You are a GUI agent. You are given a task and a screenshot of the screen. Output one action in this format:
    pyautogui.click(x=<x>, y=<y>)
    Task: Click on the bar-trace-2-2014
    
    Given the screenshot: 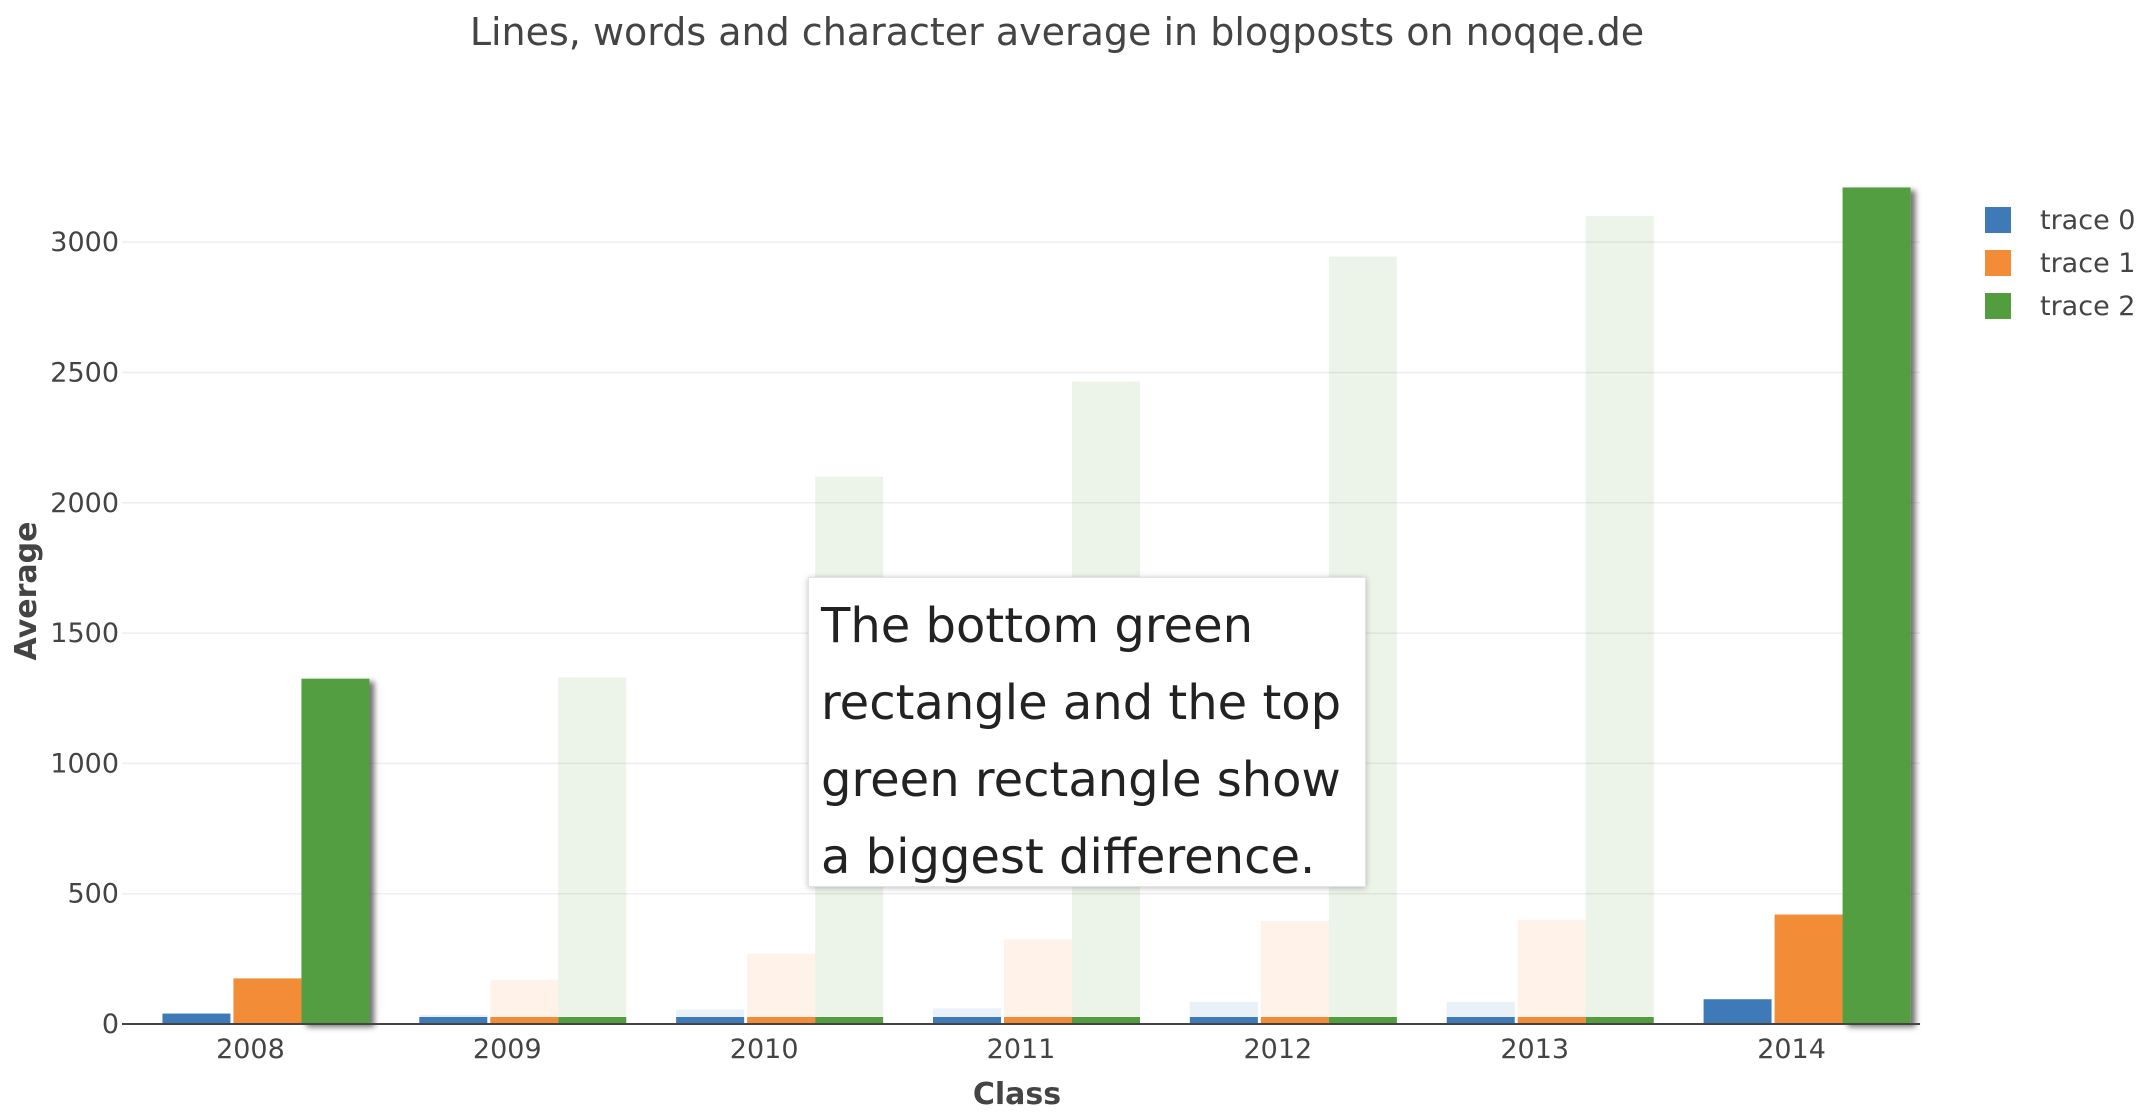 What is the action you would take?
    pyautogui.click(x=1876, y=606)
    